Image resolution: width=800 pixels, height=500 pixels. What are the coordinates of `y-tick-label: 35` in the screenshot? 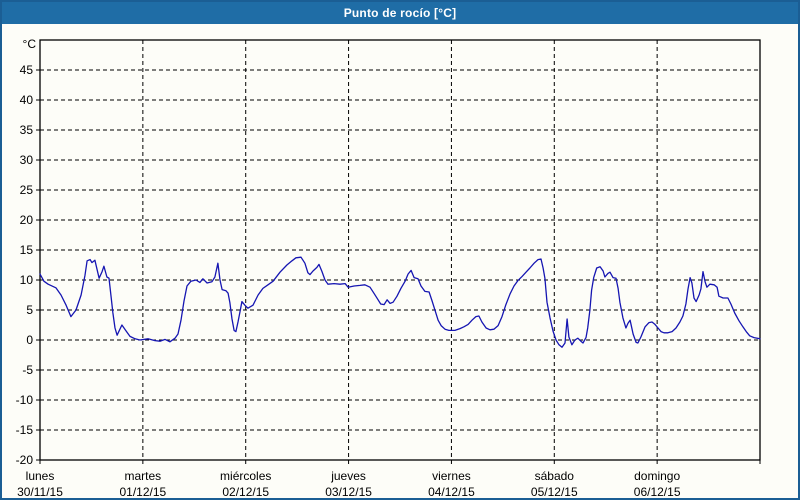 It's located at (27, 130).